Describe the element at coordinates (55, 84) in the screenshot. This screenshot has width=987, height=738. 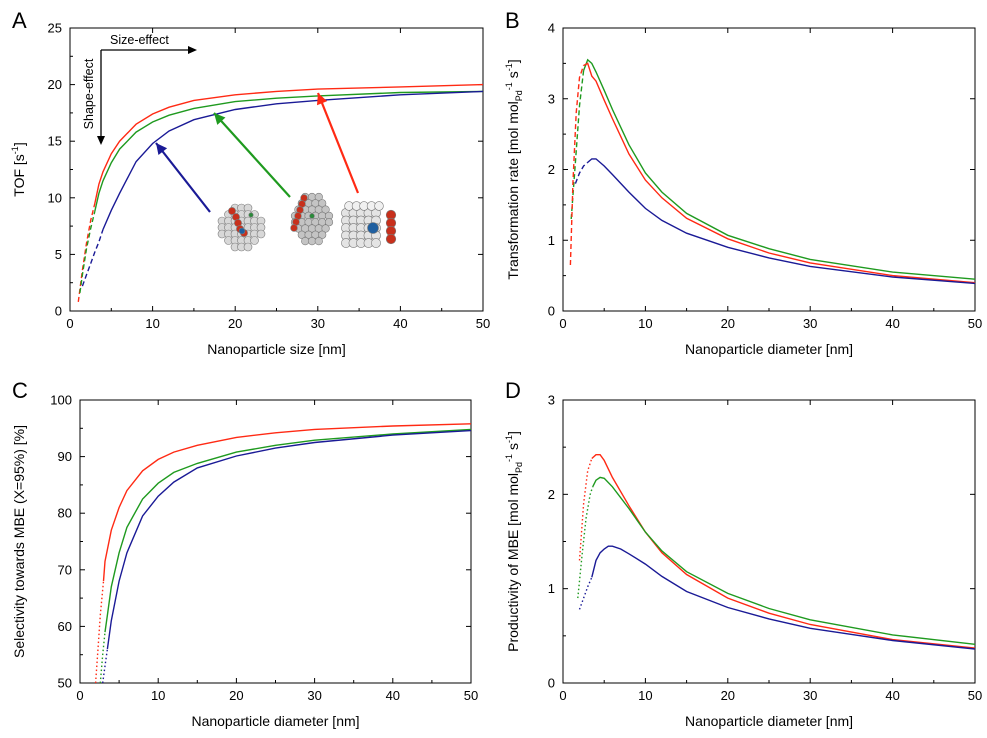
I see `y-tick-label: 20` at that location.